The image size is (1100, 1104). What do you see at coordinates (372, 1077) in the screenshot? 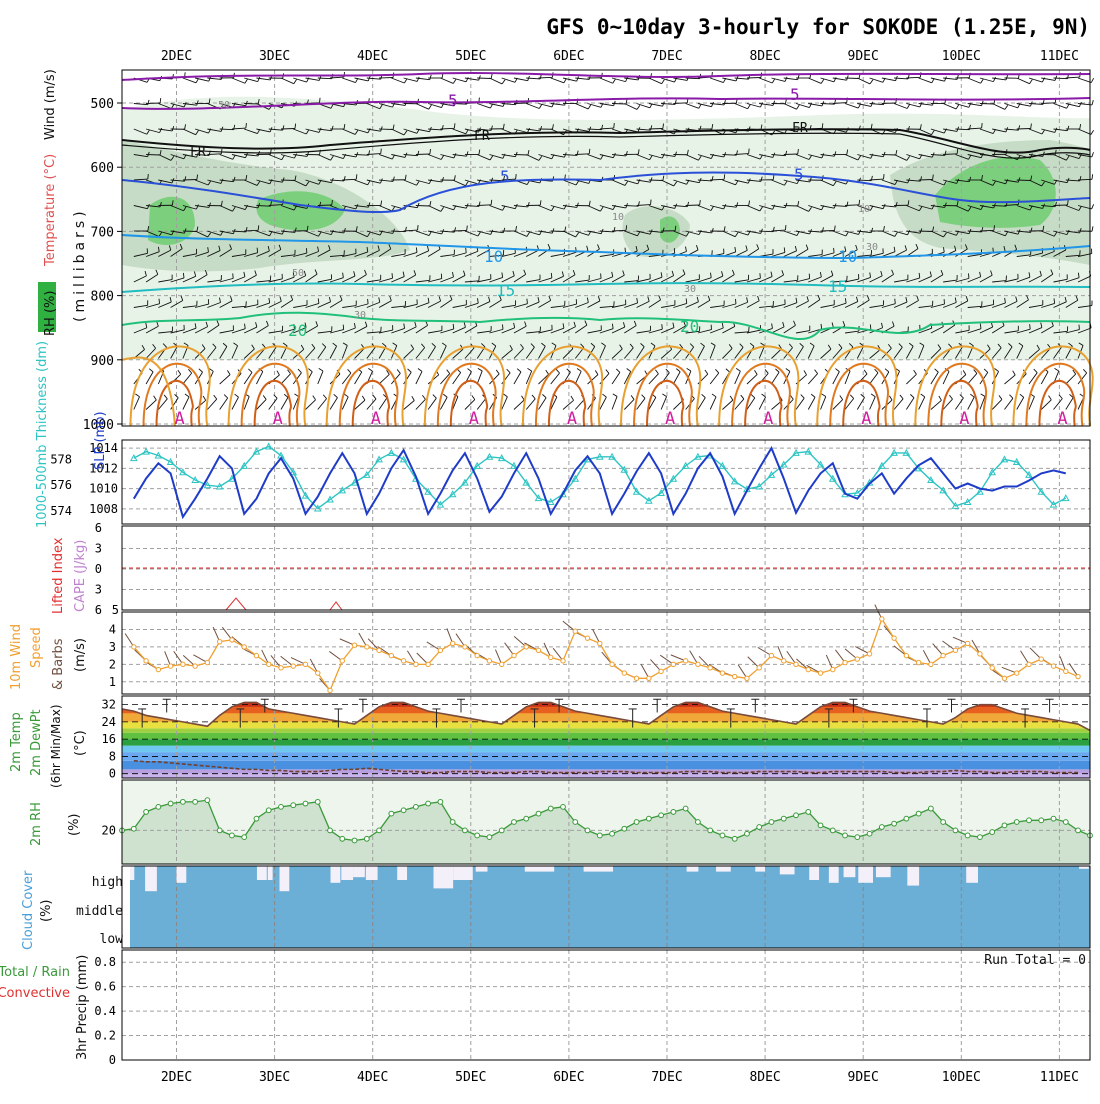
I see `day-label-bottom: 4DEC` at bounding box center [372, 1077].